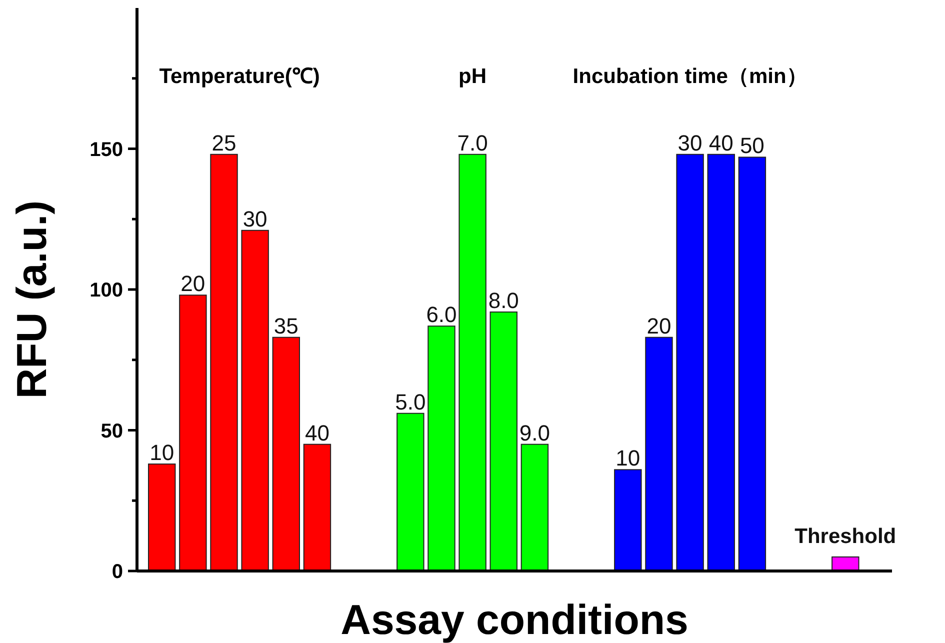 This screenshot has width=945, height=643. Describe the element at coordinates (106, 149) in the screenshot. I see `y-tick-label: 150` at that location.